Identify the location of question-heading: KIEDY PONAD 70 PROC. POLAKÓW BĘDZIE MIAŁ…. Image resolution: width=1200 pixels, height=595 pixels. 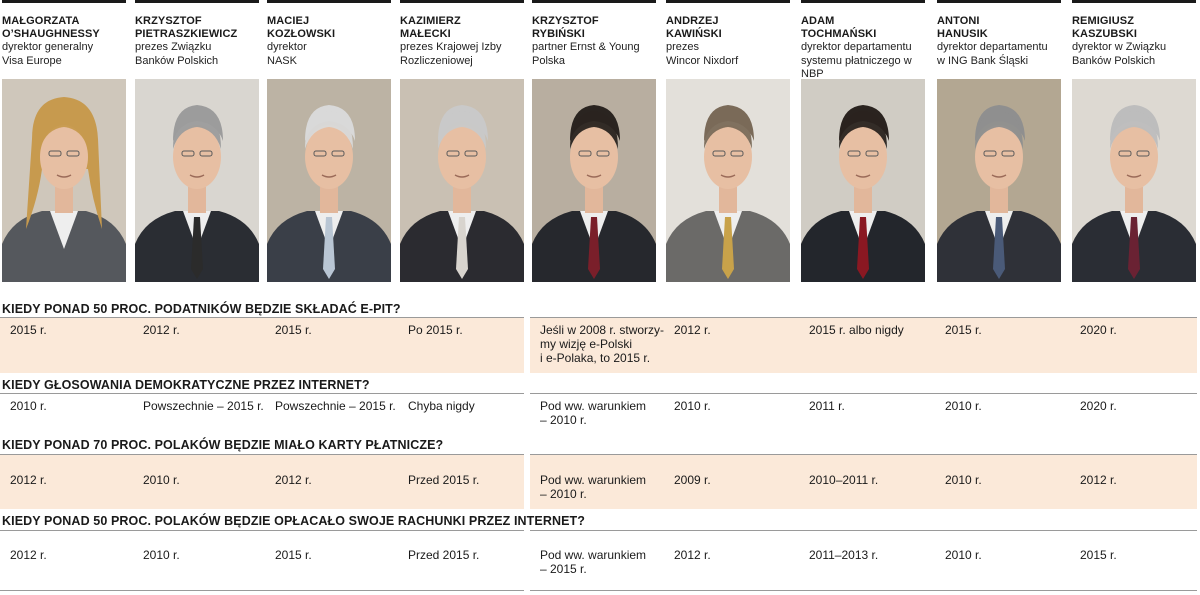
(223, 445).